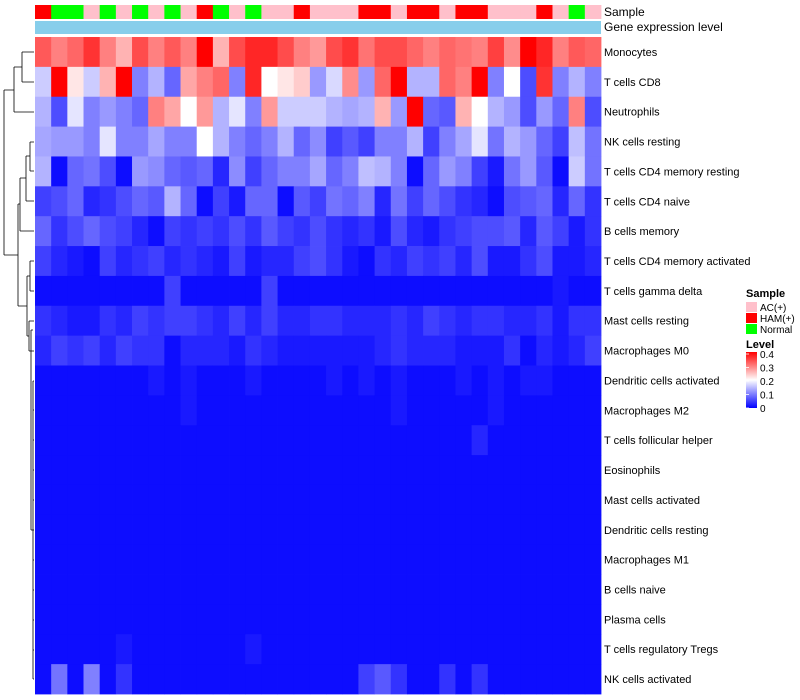  What do you see at coordinates (647, 202) in the screenshot?
I see `row-label: T cells CD4 naive` at bounding box center [647, 202].